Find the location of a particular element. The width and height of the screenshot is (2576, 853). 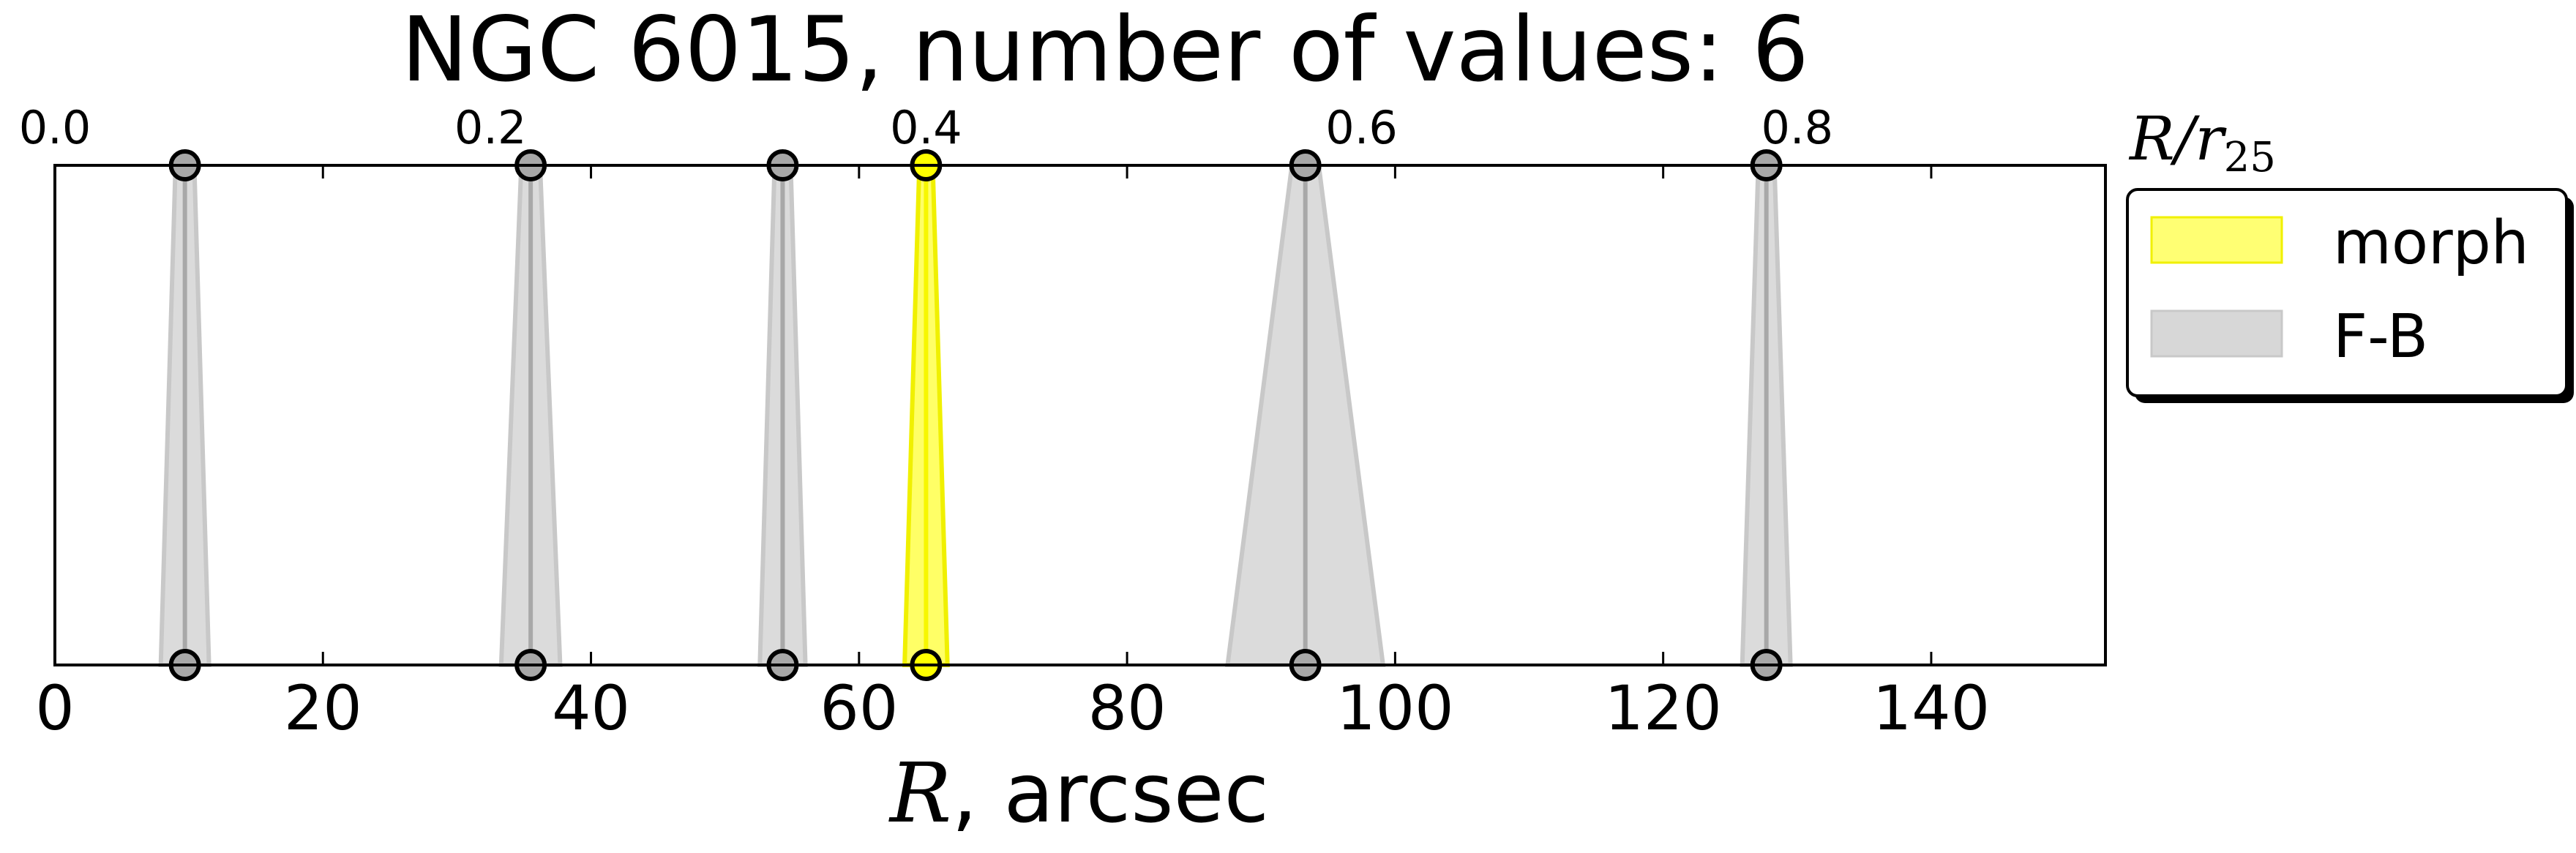

x2-tick-label-0: 0.0 is located at coordinates (55, 127).